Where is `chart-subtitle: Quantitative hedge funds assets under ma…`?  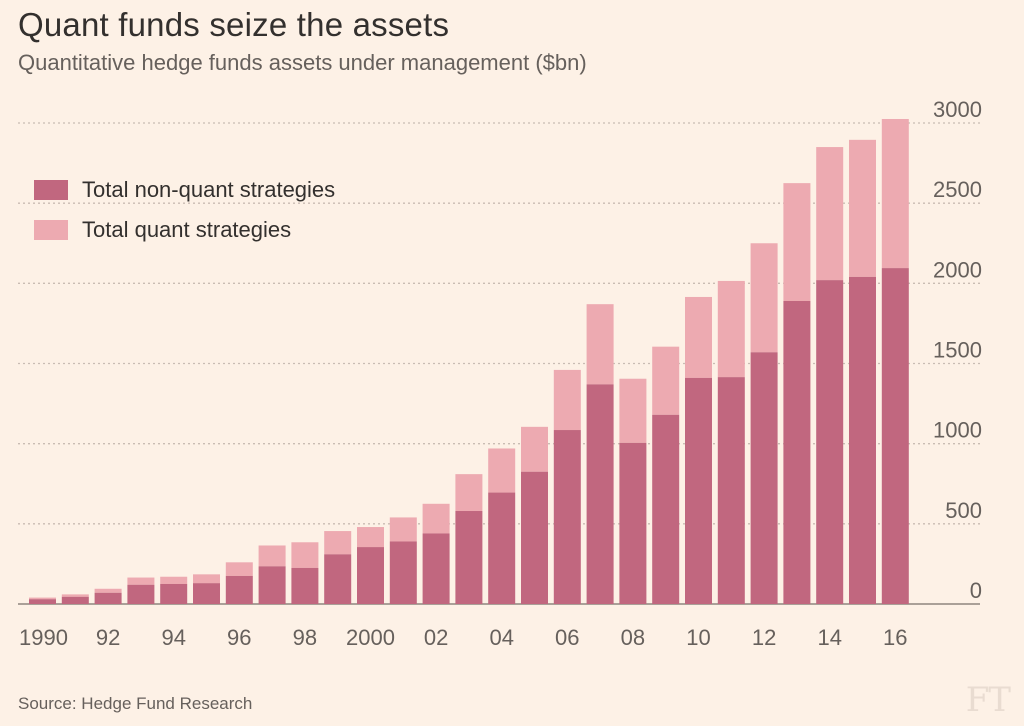 chart-subtitle: Quantitative hedge funds assets under ma… is located at coordinates (302, 62).